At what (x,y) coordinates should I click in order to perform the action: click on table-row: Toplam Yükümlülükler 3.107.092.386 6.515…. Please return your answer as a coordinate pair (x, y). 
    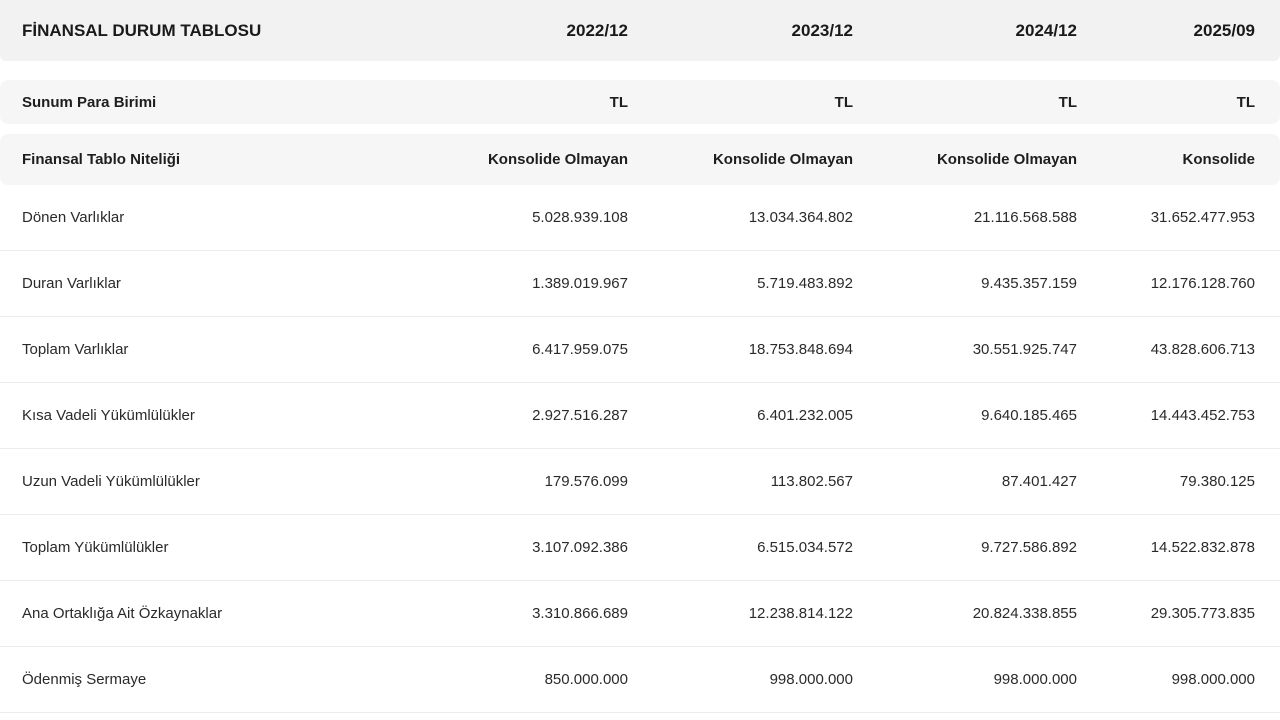
    Looking at the image, I should click on (640, 548).